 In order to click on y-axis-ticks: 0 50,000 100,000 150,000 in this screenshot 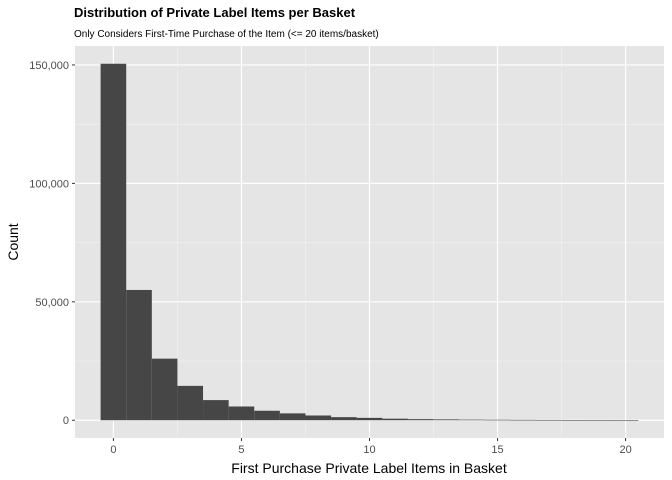, I will do `click(52, 243)`.